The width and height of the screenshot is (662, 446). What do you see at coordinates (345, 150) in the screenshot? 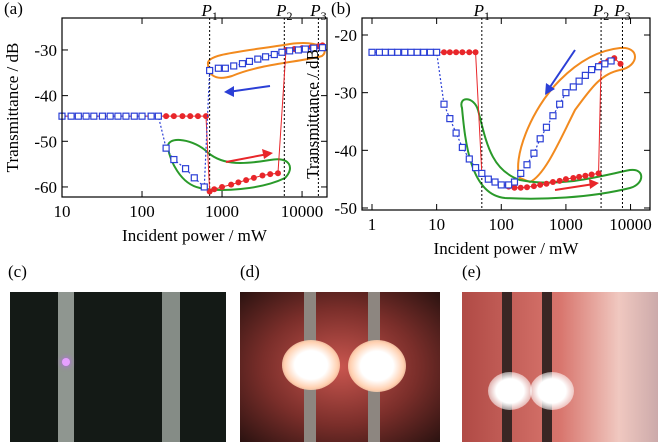
I see `y-tick-label: -40` at bounding box center [345, 150].